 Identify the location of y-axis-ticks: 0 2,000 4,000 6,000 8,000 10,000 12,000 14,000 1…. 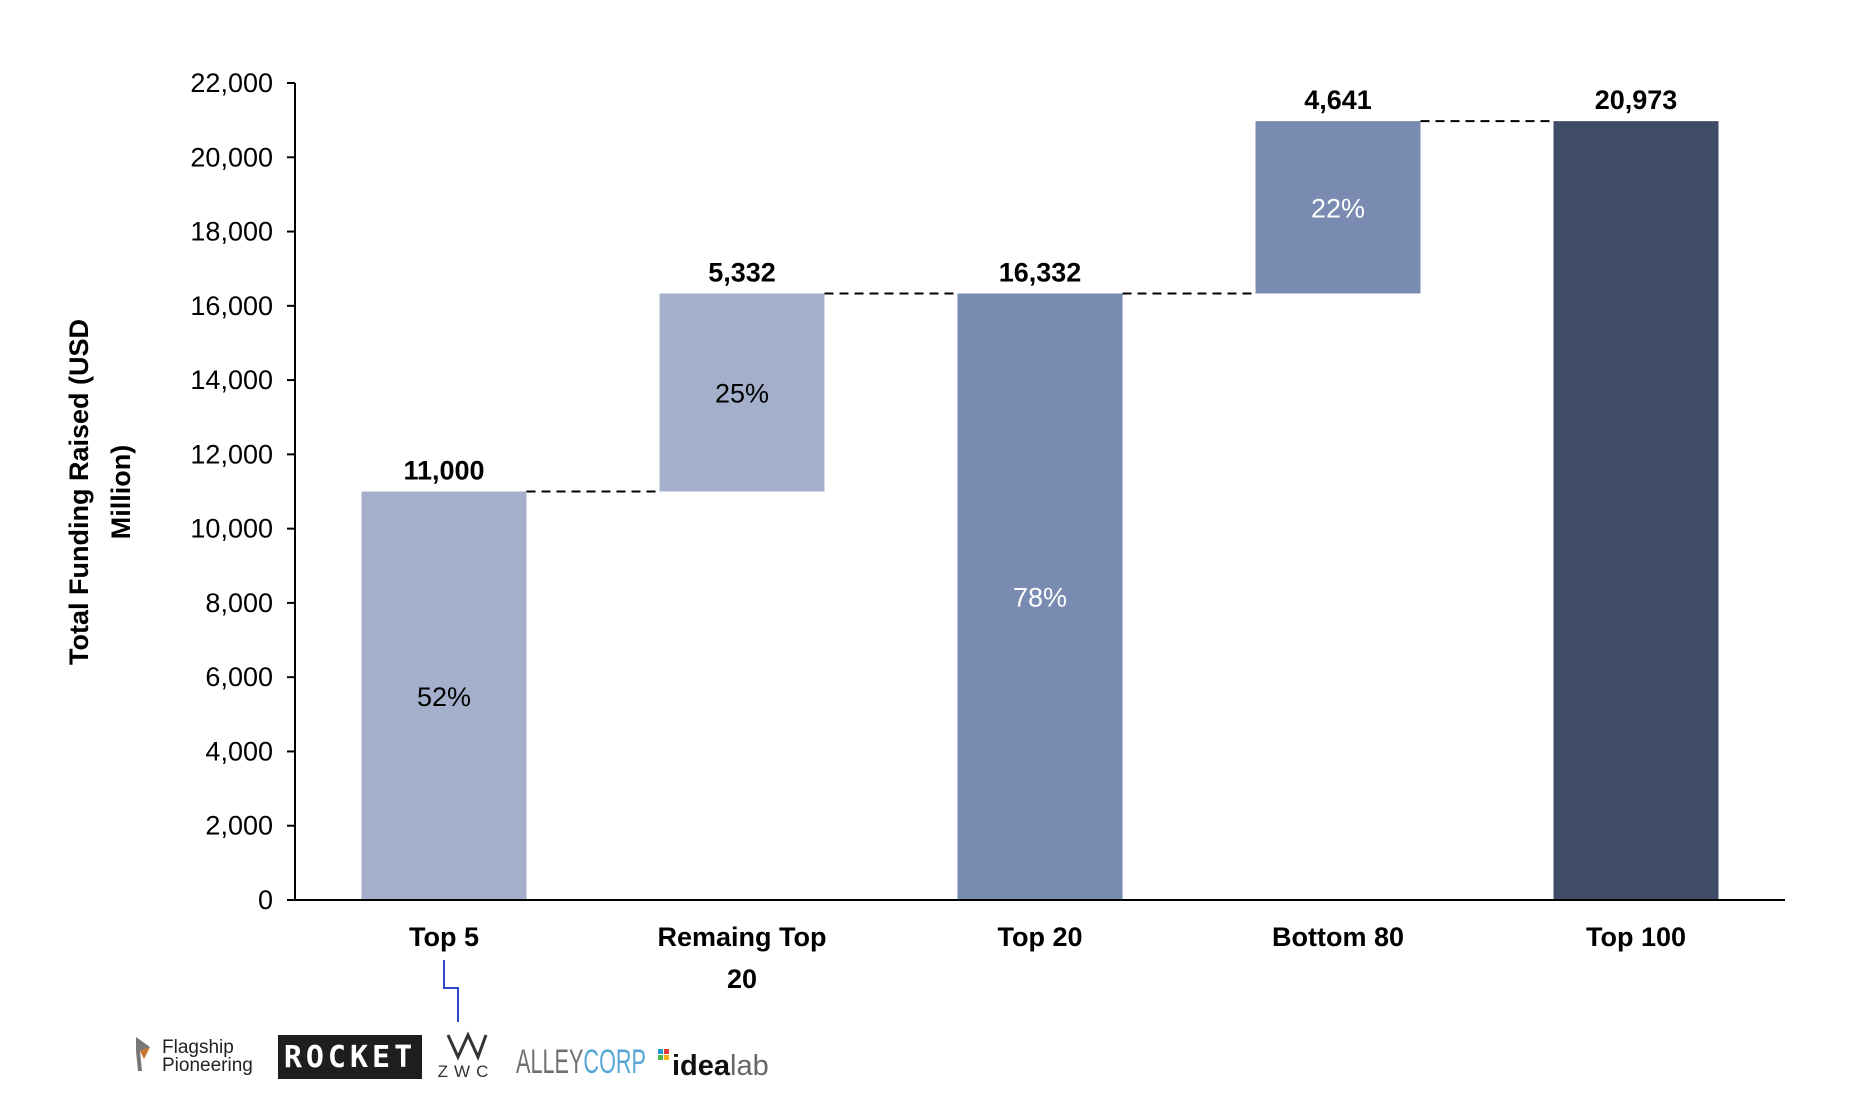
(242, 491).